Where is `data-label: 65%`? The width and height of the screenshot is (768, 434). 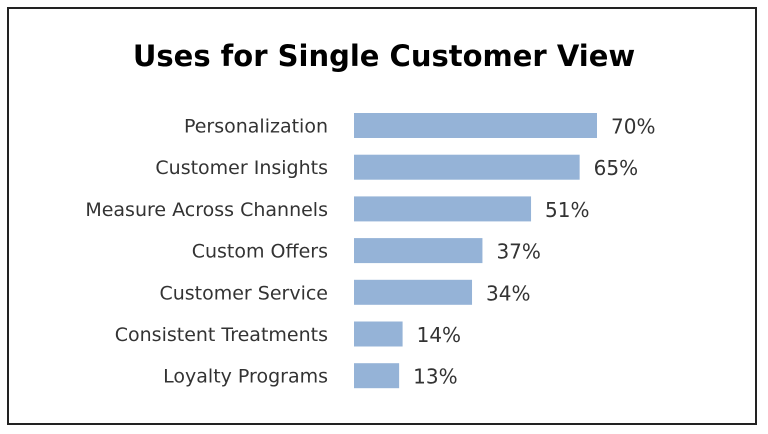 data-label: 65% is located at coordinates (616, 168).